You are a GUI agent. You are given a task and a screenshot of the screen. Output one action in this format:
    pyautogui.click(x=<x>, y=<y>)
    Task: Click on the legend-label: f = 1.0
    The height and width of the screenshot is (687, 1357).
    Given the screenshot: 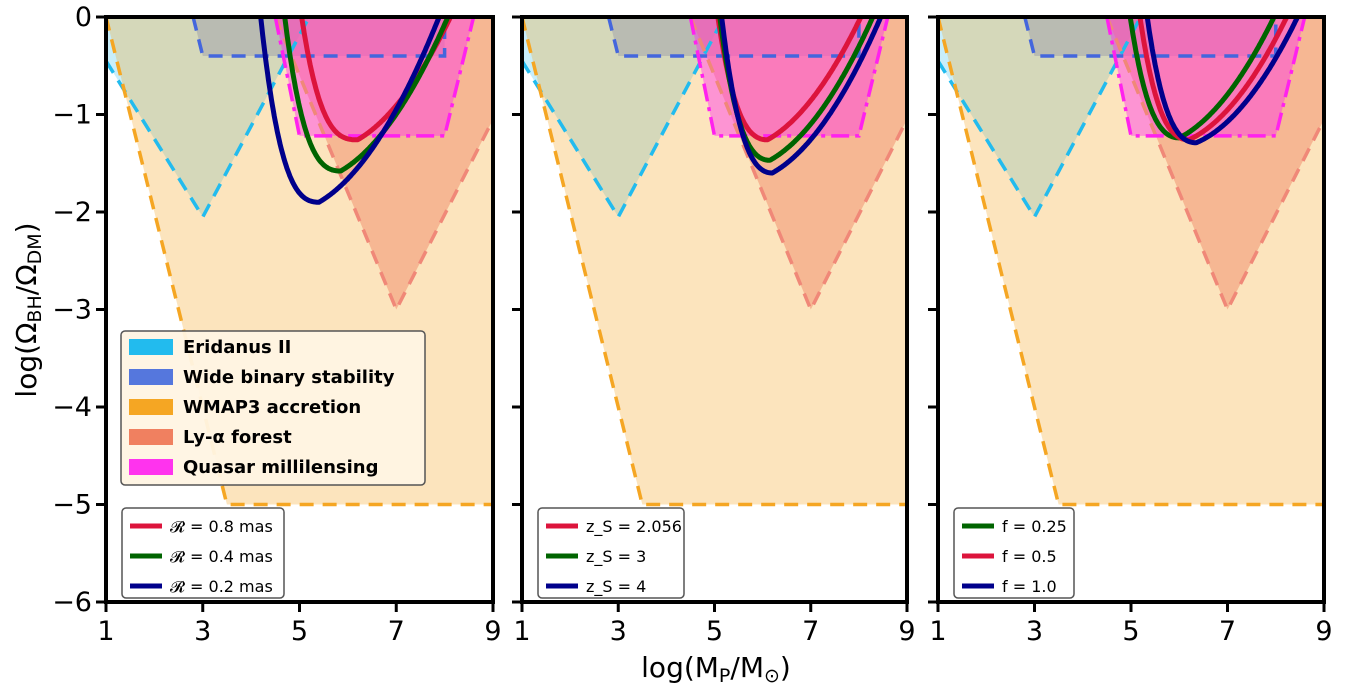 What is the action you would take?
    pyautogui.click(x=1029, y=586)
    